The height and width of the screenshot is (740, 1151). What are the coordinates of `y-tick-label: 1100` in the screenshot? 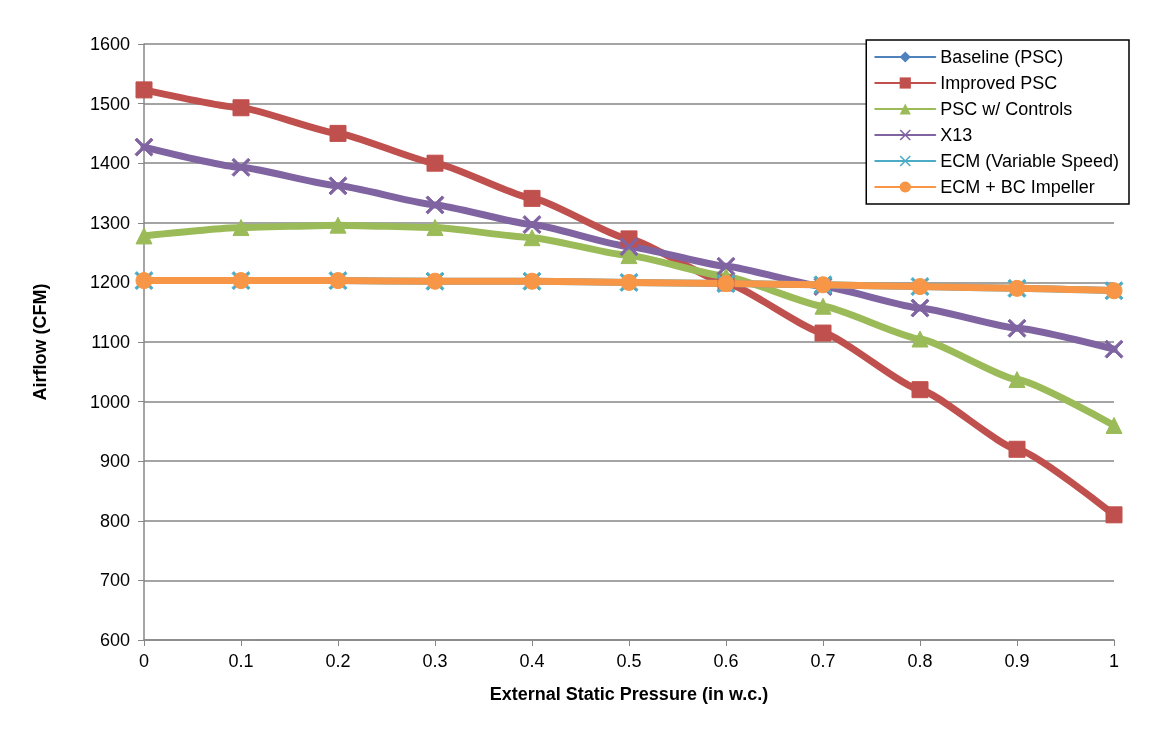 It's located at (110, 342).